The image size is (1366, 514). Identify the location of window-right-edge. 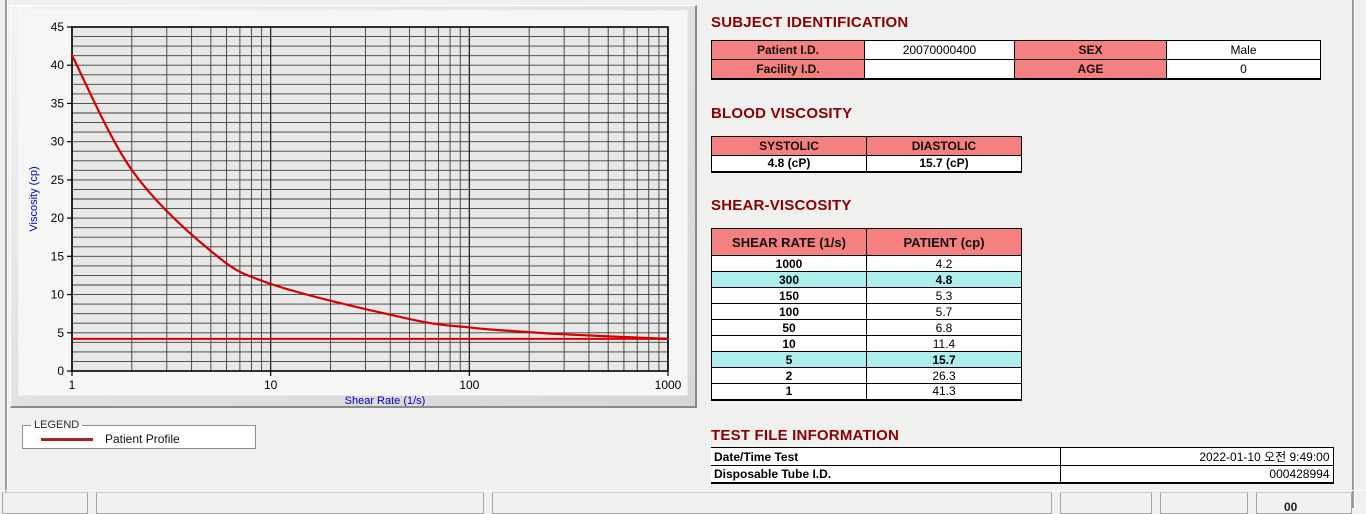
(1353, 254).